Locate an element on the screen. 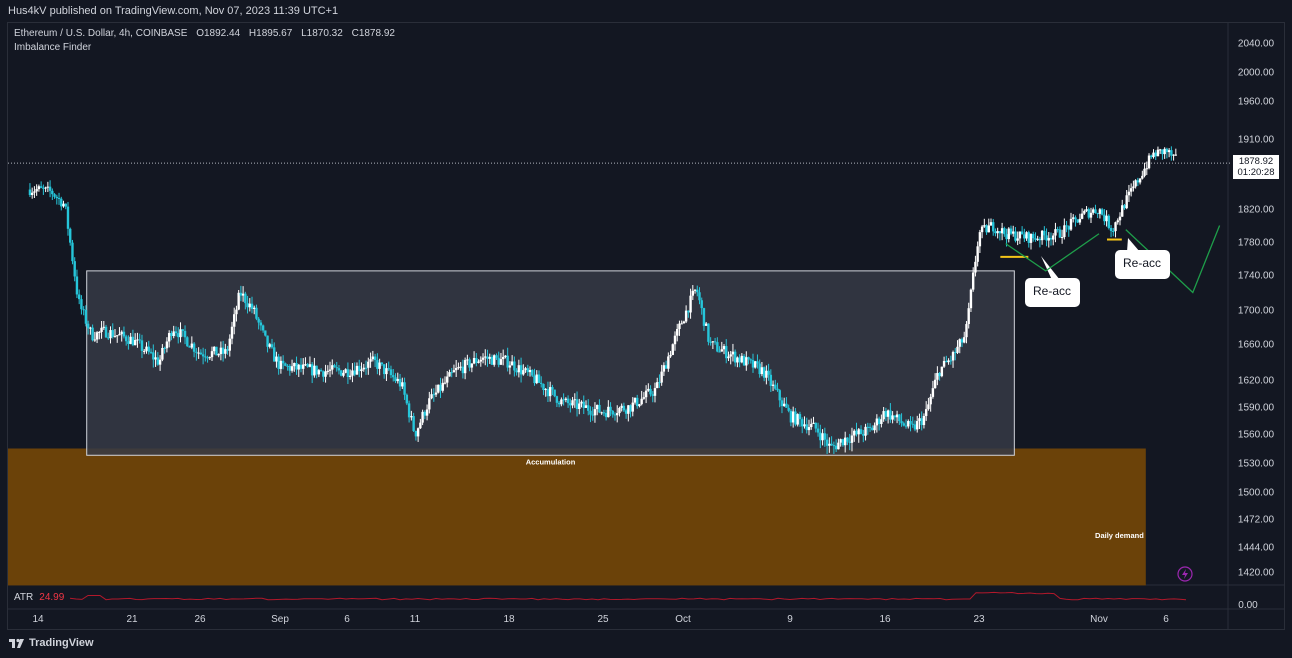 This screenshot has height=658, width=1292. open-value: 1892.44 is located at coordinates (222, 33).